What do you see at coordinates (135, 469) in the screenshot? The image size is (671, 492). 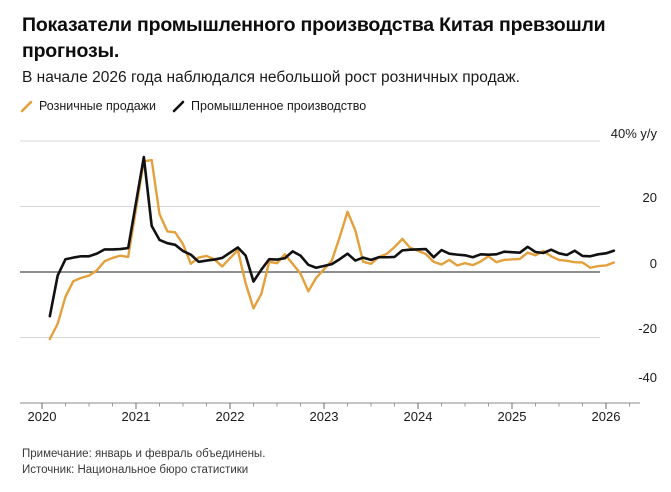 I see `footnote-source: Источник: Национальное бюро статистики` at bounding box center [135, 469].